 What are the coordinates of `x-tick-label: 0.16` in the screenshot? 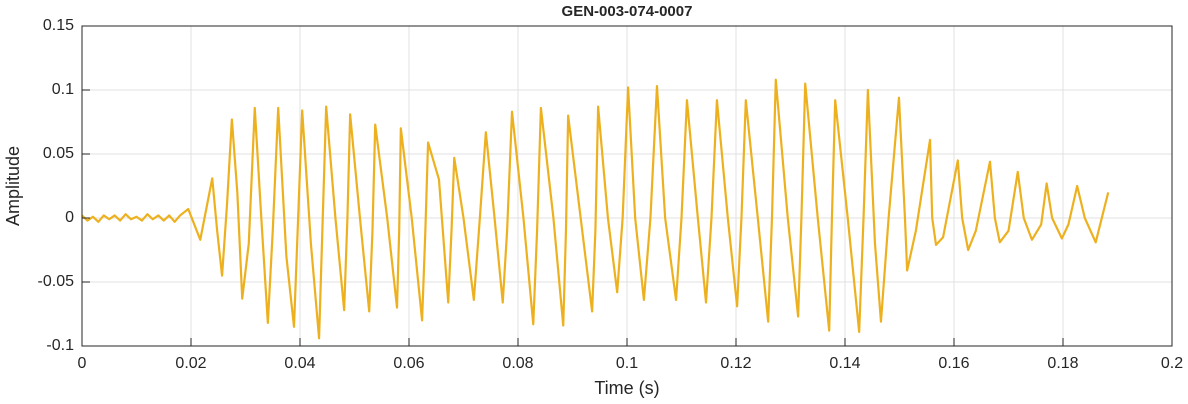 It's located at (953, 363).